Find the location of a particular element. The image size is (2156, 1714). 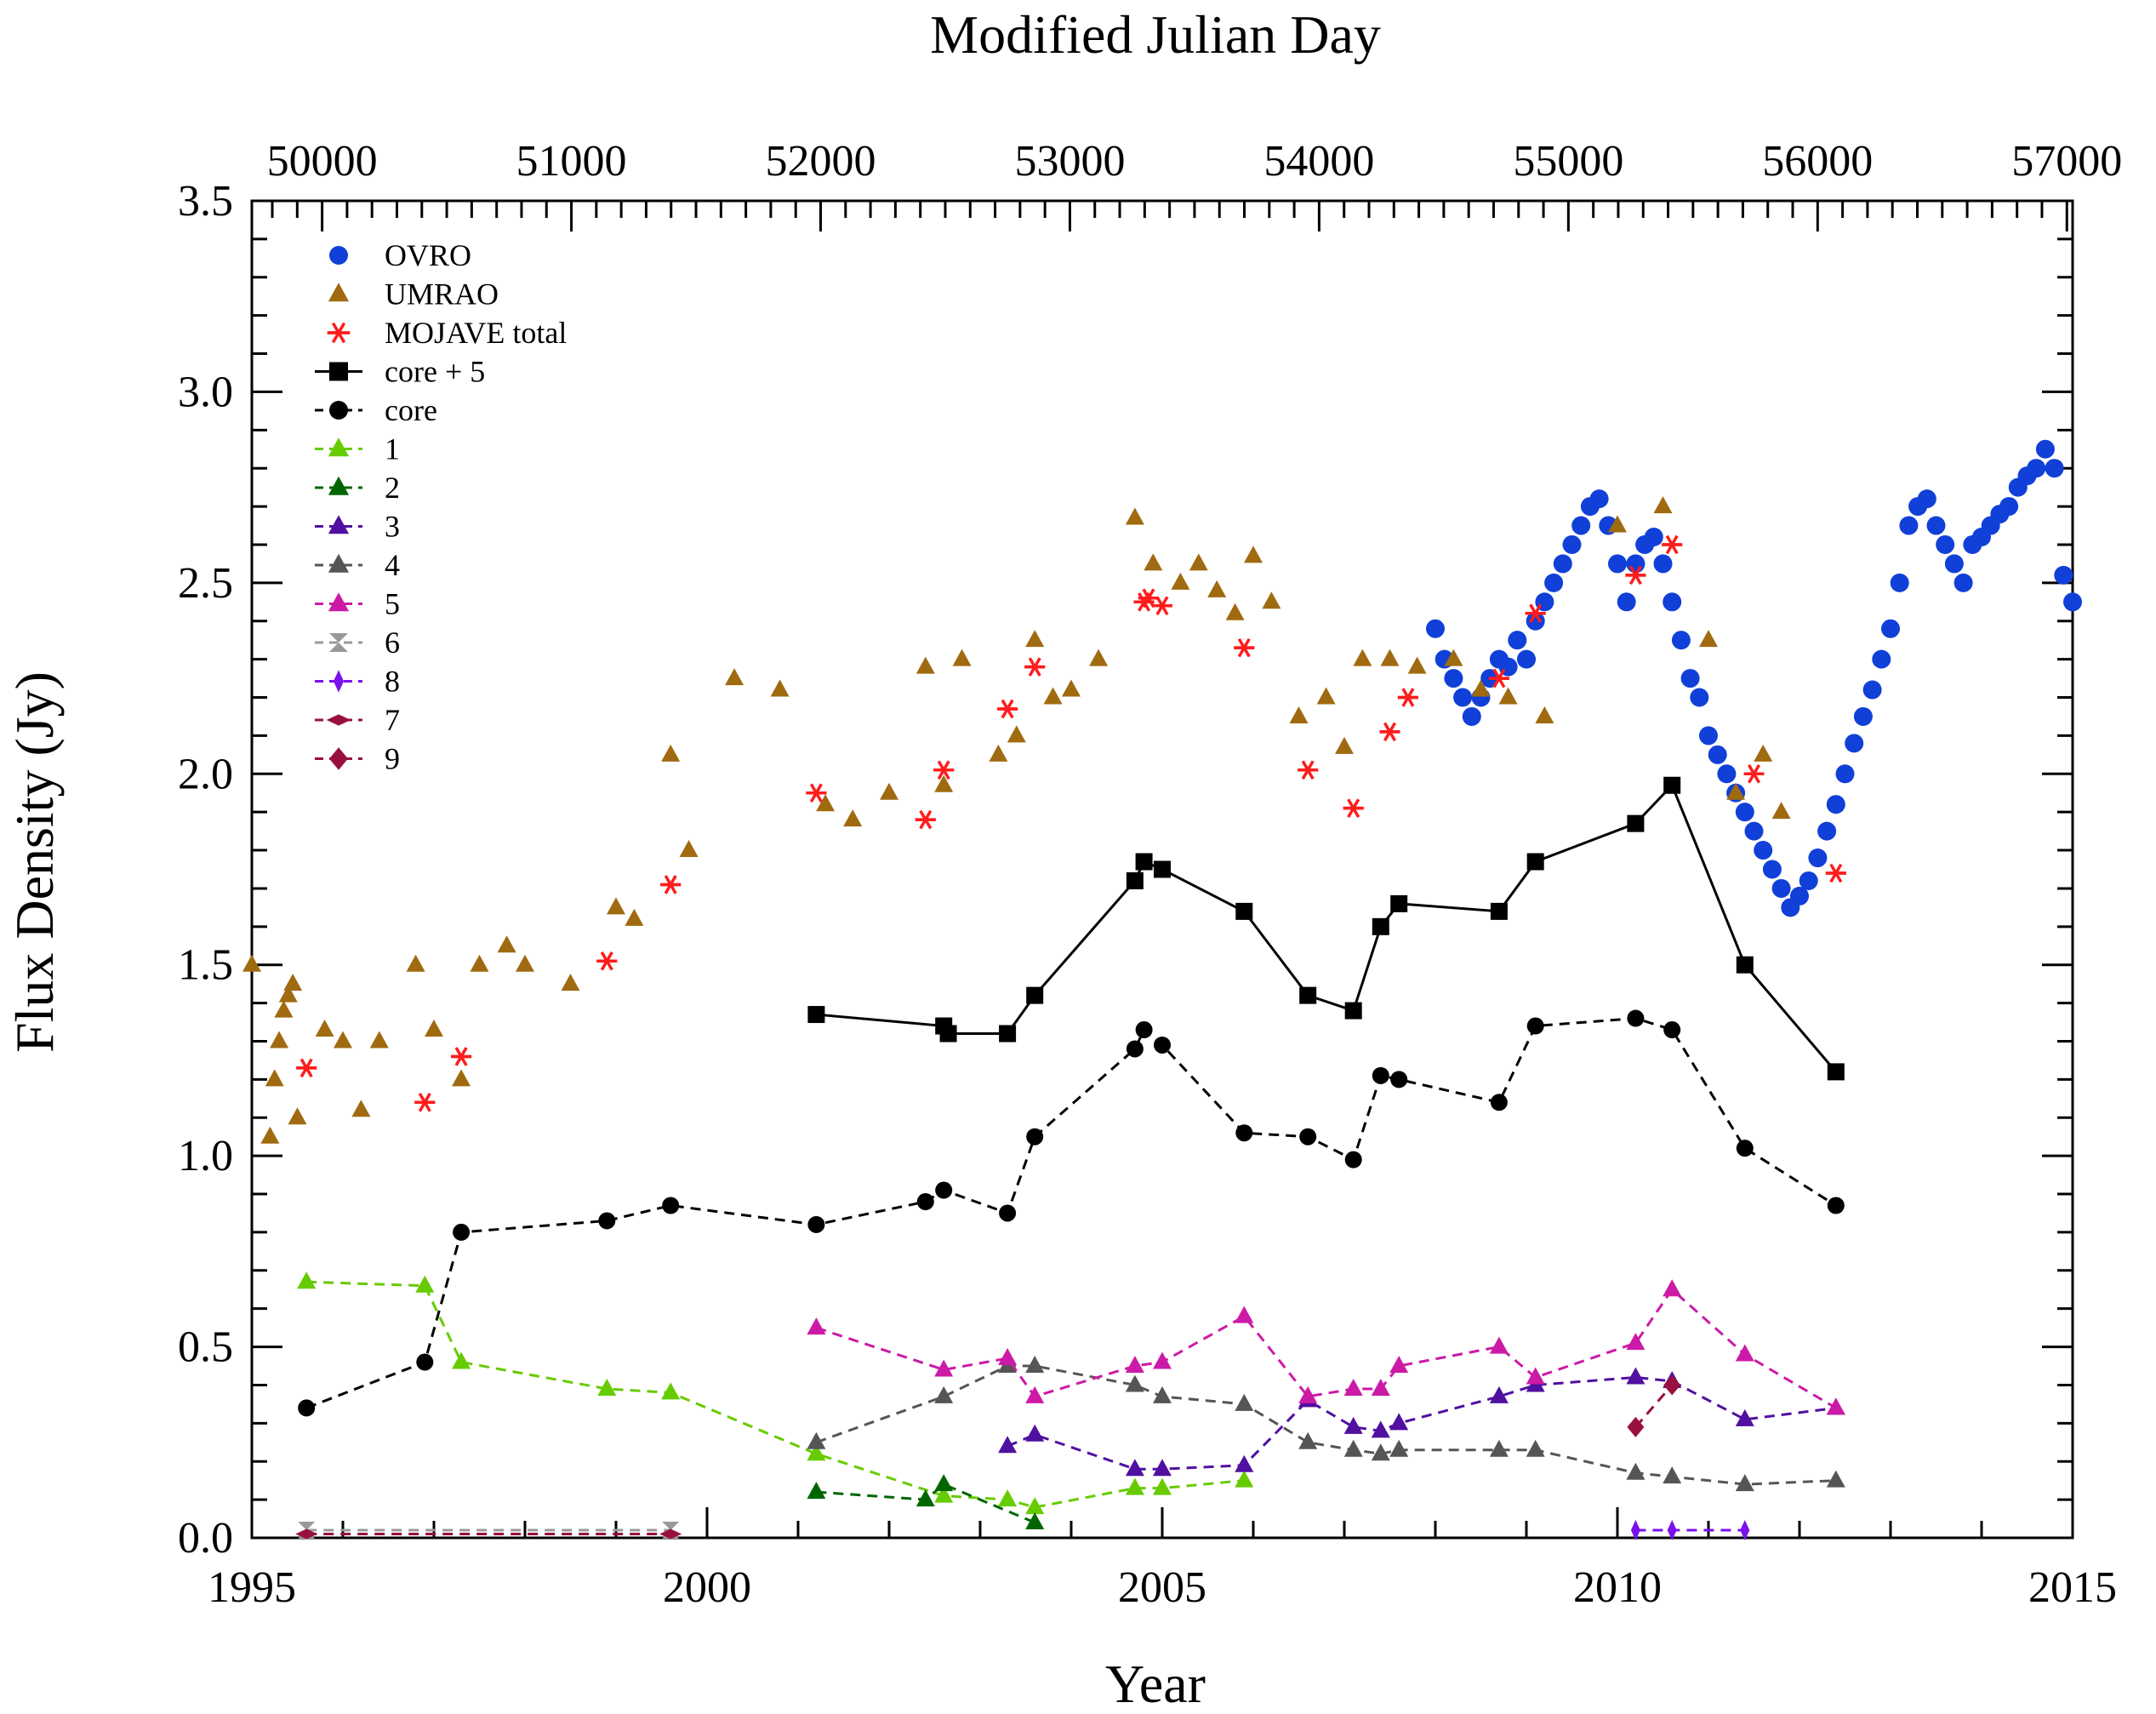

legend-label-3: 3 is located at coordinates (392, 527).